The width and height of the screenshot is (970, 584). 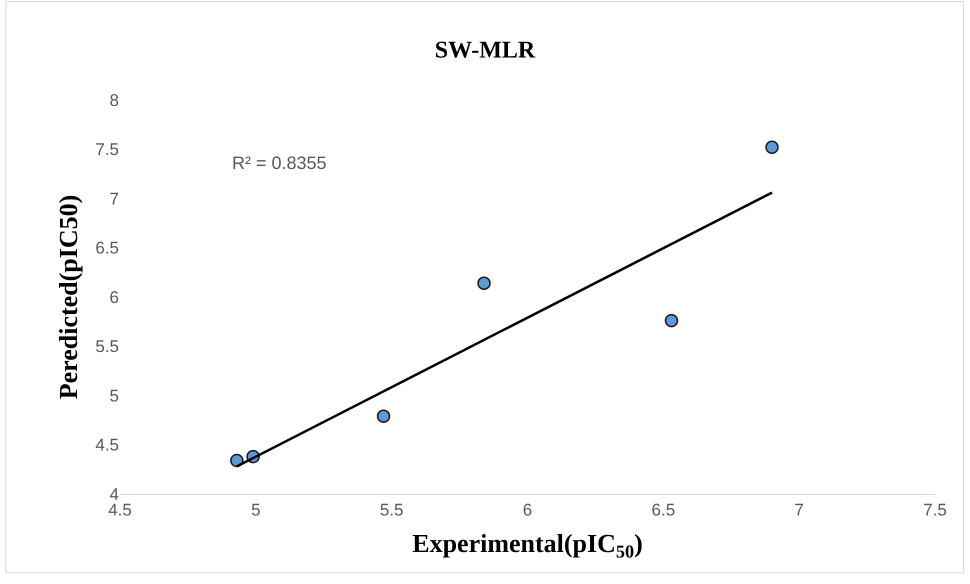 What do you see at coordinates (527, 510) in the screenshot?
I see `x-tick-label: 6` at bounding box center [527, 510].